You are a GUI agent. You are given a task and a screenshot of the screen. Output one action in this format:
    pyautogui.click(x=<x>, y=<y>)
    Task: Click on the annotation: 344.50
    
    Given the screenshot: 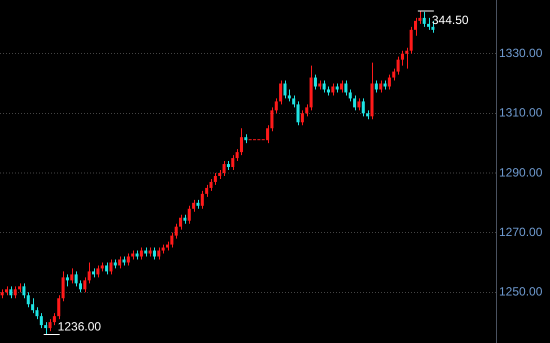 What is the action you would take?
    pyautogui.click(x=450, y=19)
    